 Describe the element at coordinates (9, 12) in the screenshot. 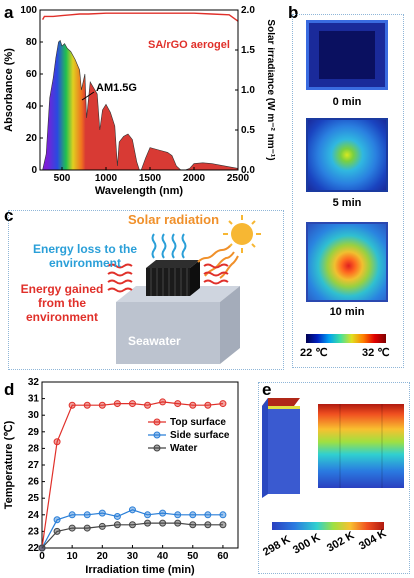

I see `panel-letter-a: a` at that location.